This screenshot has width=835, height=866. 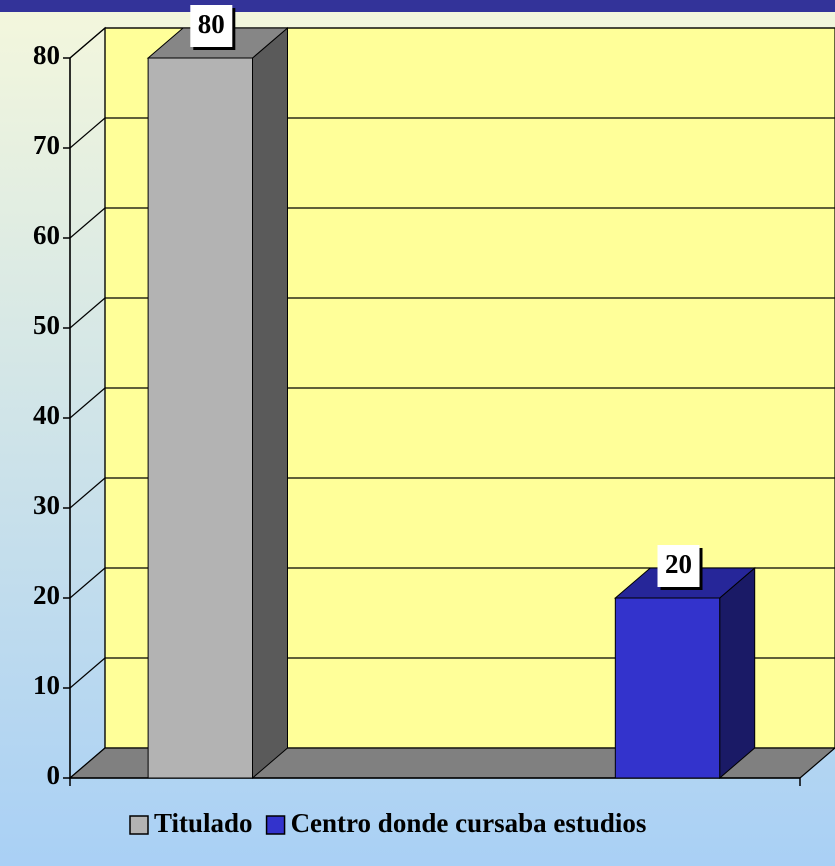 I want to click on y-tick-label: 20, so click(x=46, y=595).